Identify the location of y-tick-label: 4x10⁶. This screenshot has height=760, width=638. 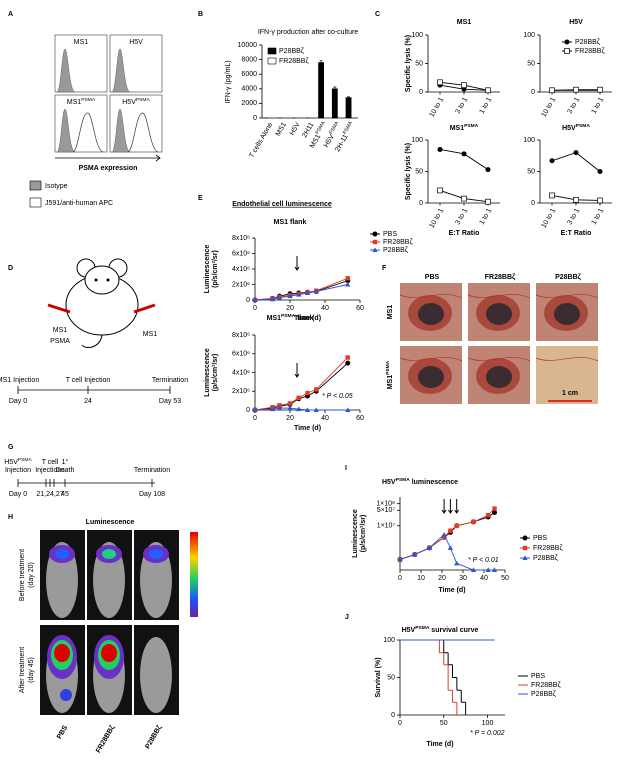
(241, 269).